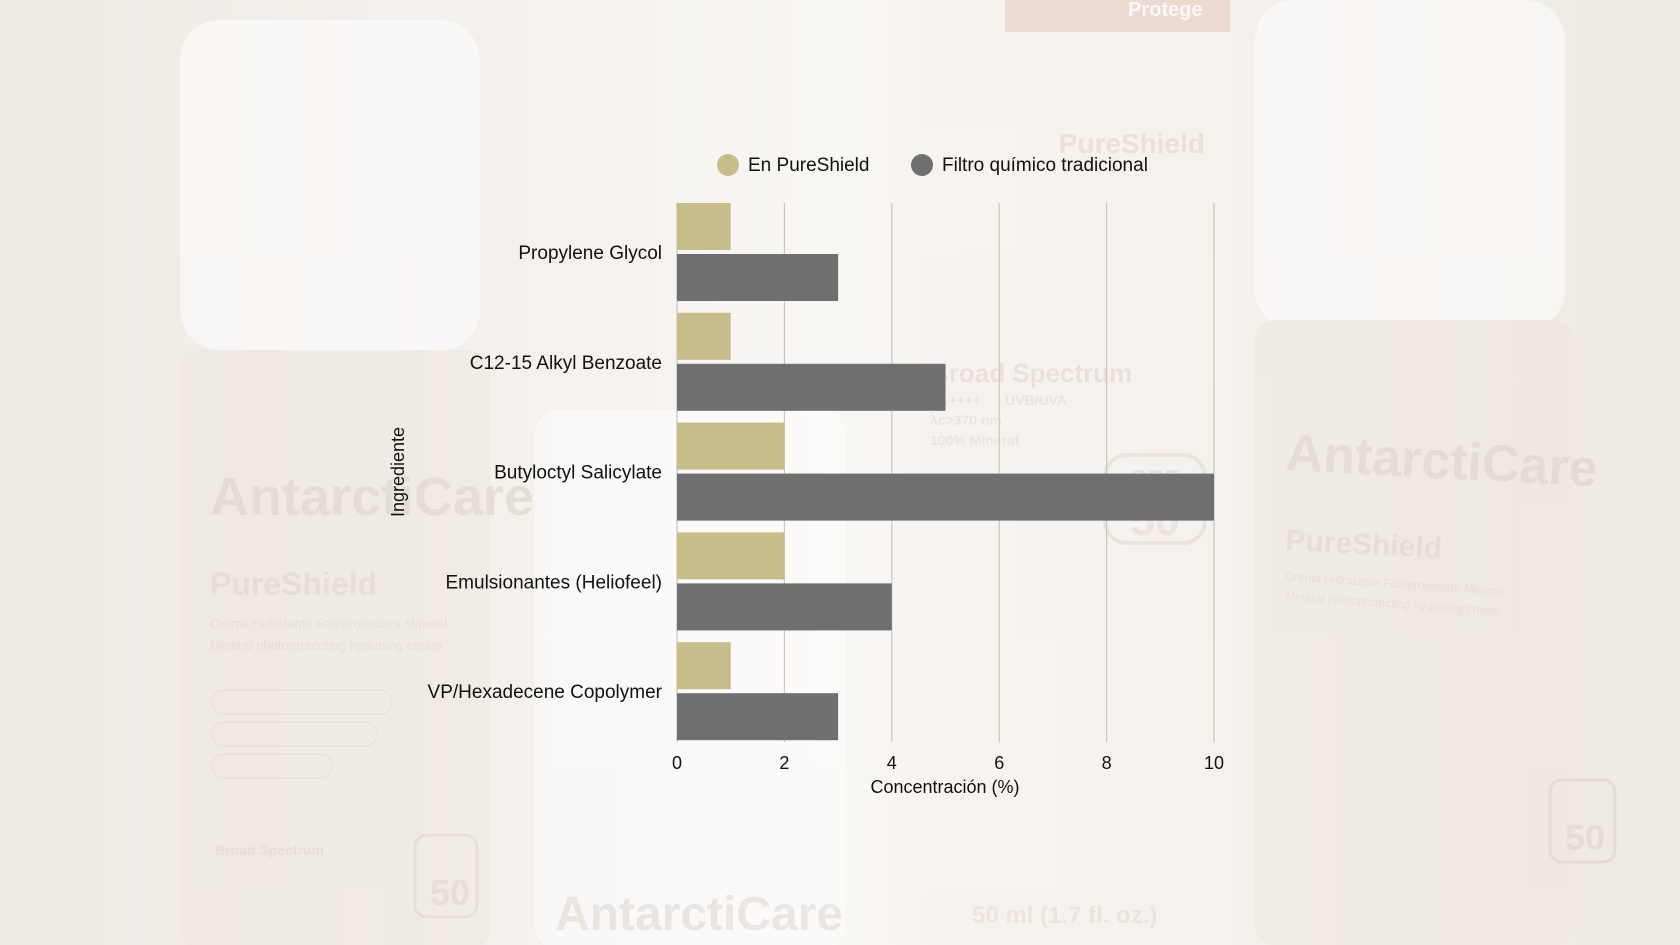  I want to click on center-brand-text: AntarctiCare, so click(699, 914).